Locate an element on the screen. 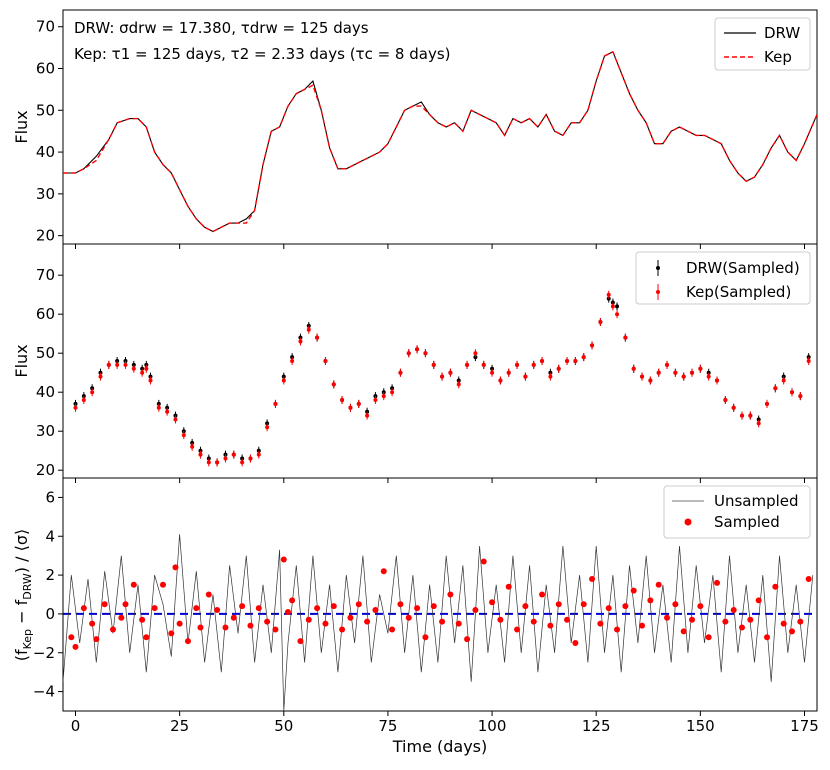 The width and height of the screenshot is (830, 770). xtick-label: 75 is located at coordinates (387, 726).